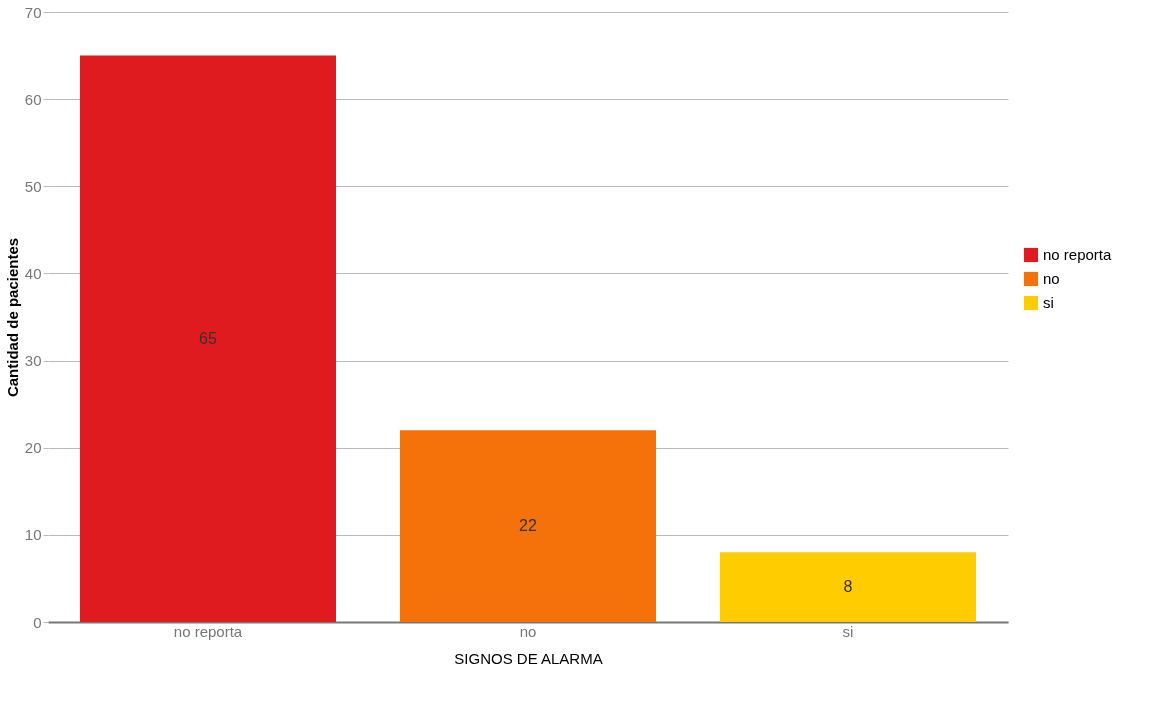 This screenshot has height=704, width=1168. Describe the element at coordinates (848, 631) in the screenshot. I see `x-tick-label: si` at that location.